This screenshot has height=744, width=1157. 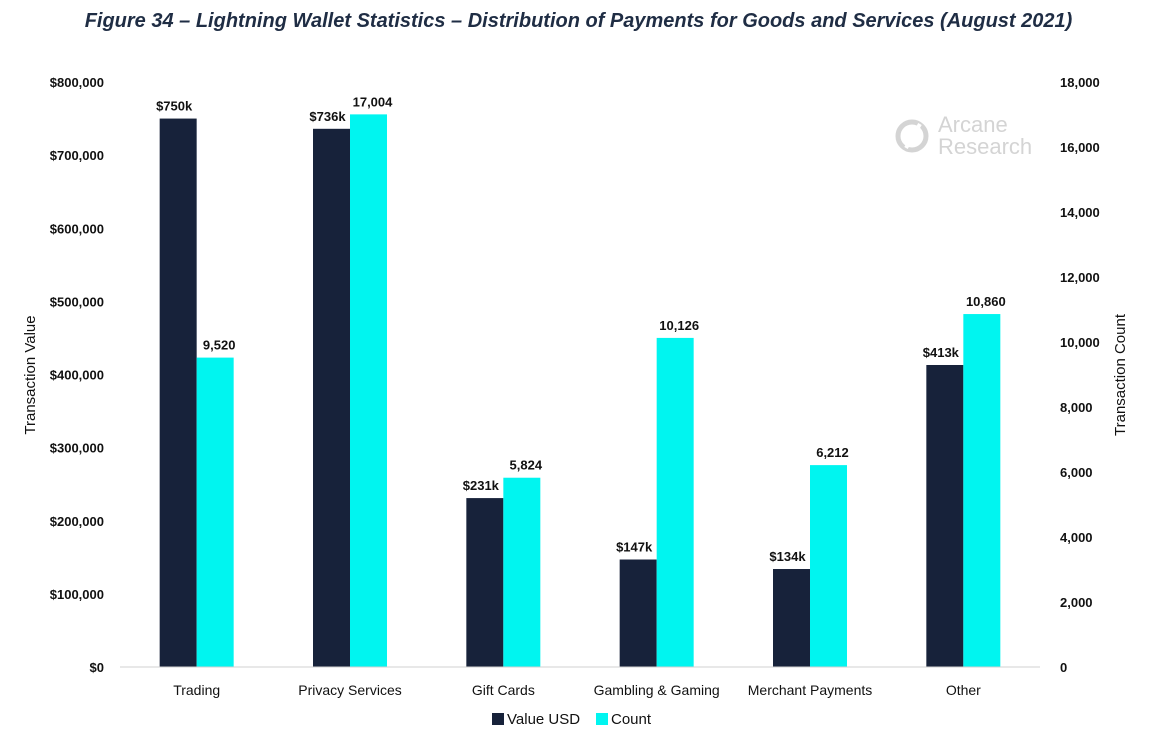 What do you see at coordinates (498, 719) in the screenshot?
I see `legend-swatch-value-usd` at bounding box center [498, 719].